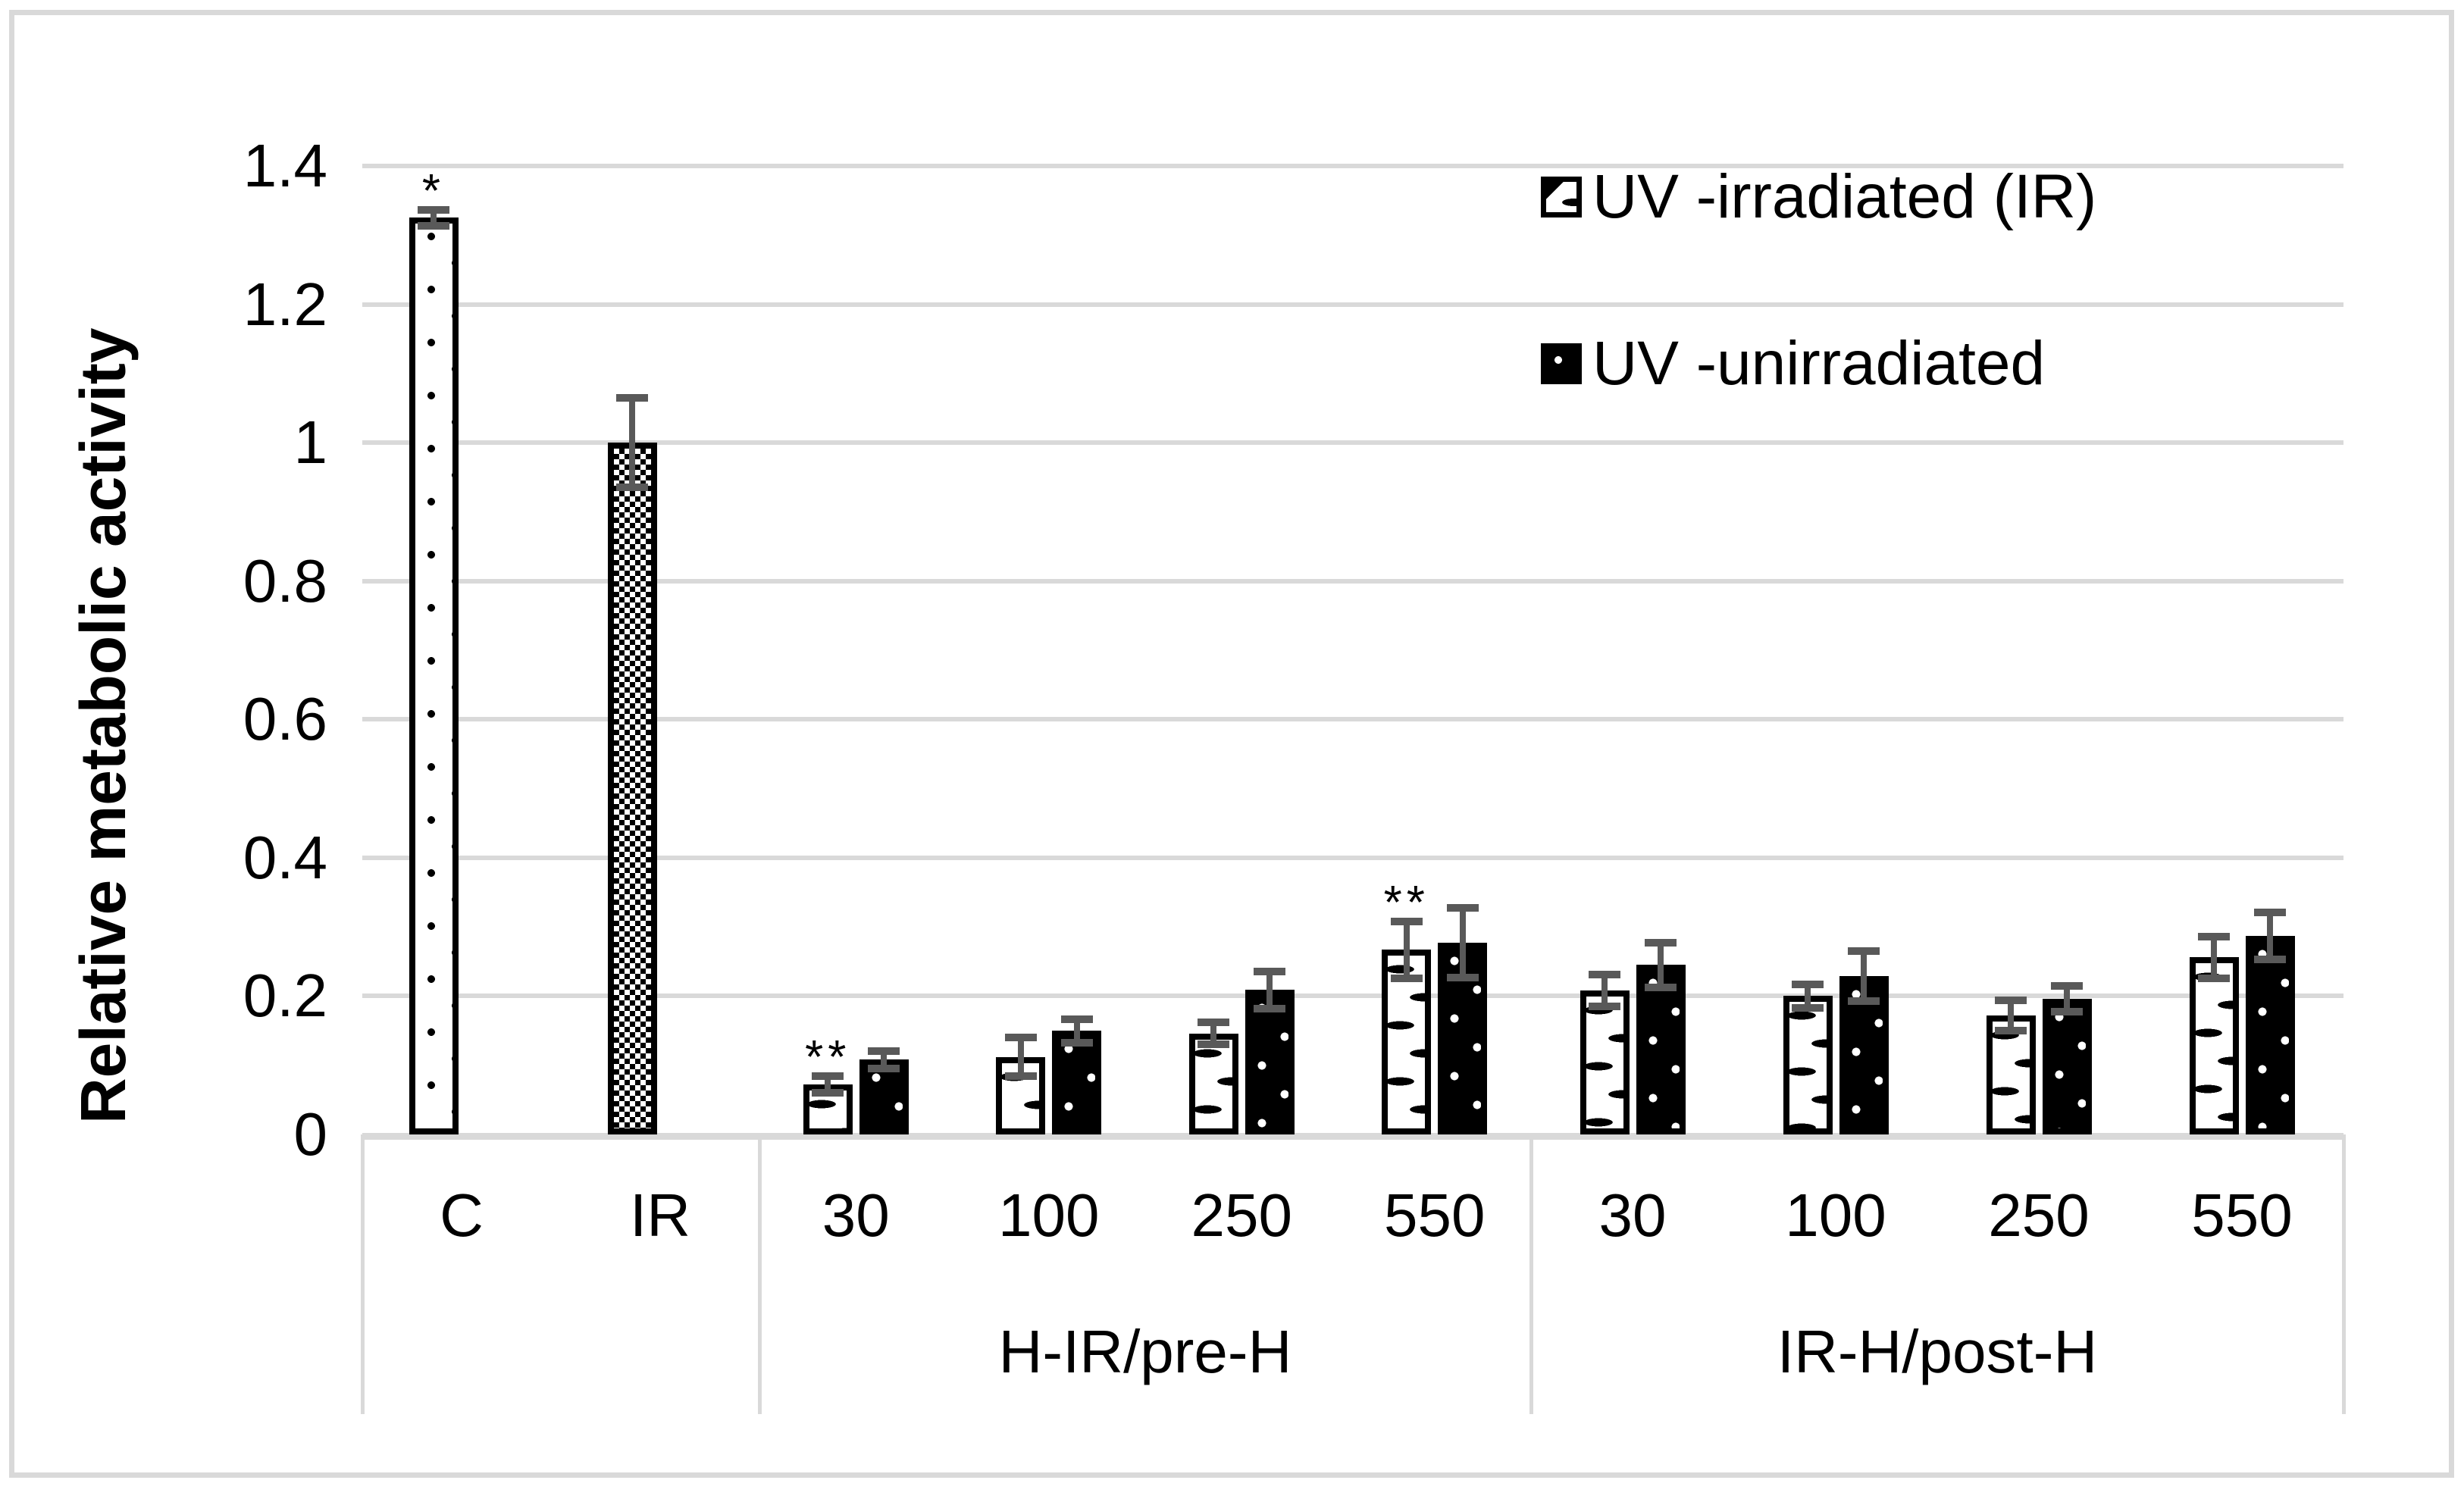  Describe the element at coordinates (285, 304) in the screenshot. I see `y-tick-label: 1.2` at that location.